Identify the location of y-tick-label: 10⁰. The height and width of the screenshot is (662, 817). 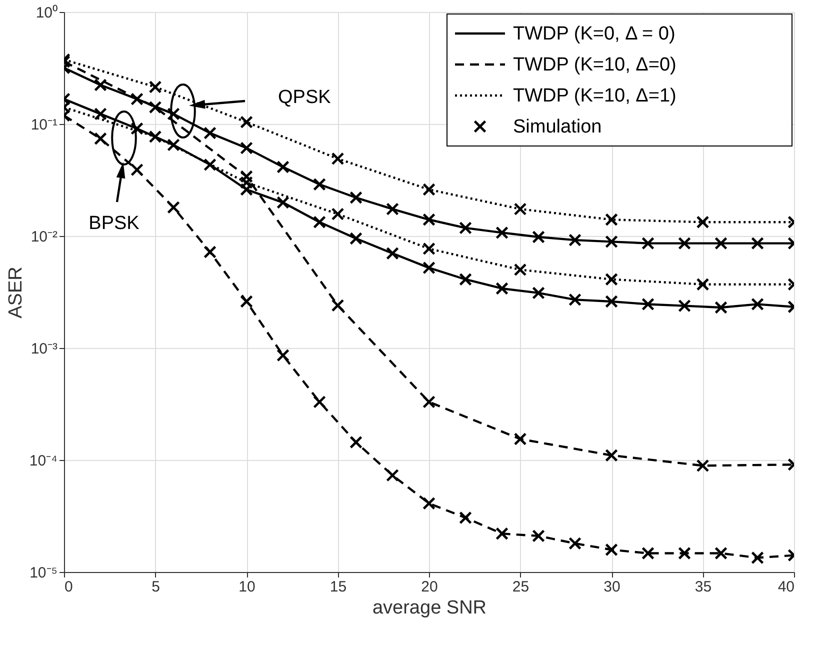
(47, 13).